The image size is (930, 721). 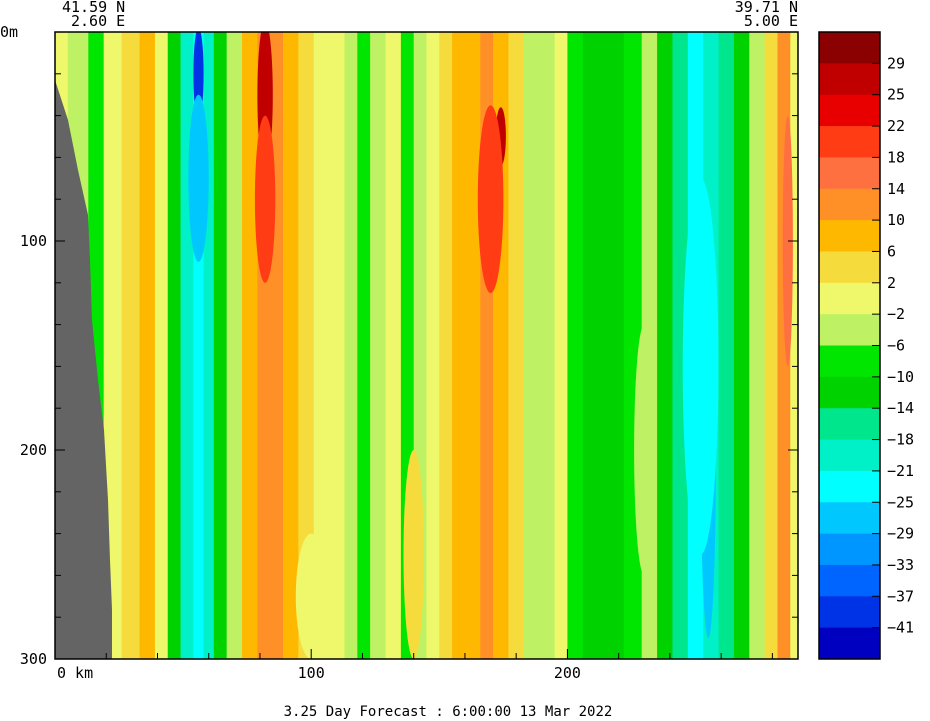 What do you see at coordinates (896, 346) in the screenshot?
I see `colorbar-label: −6` at bounding box center [896, 346].